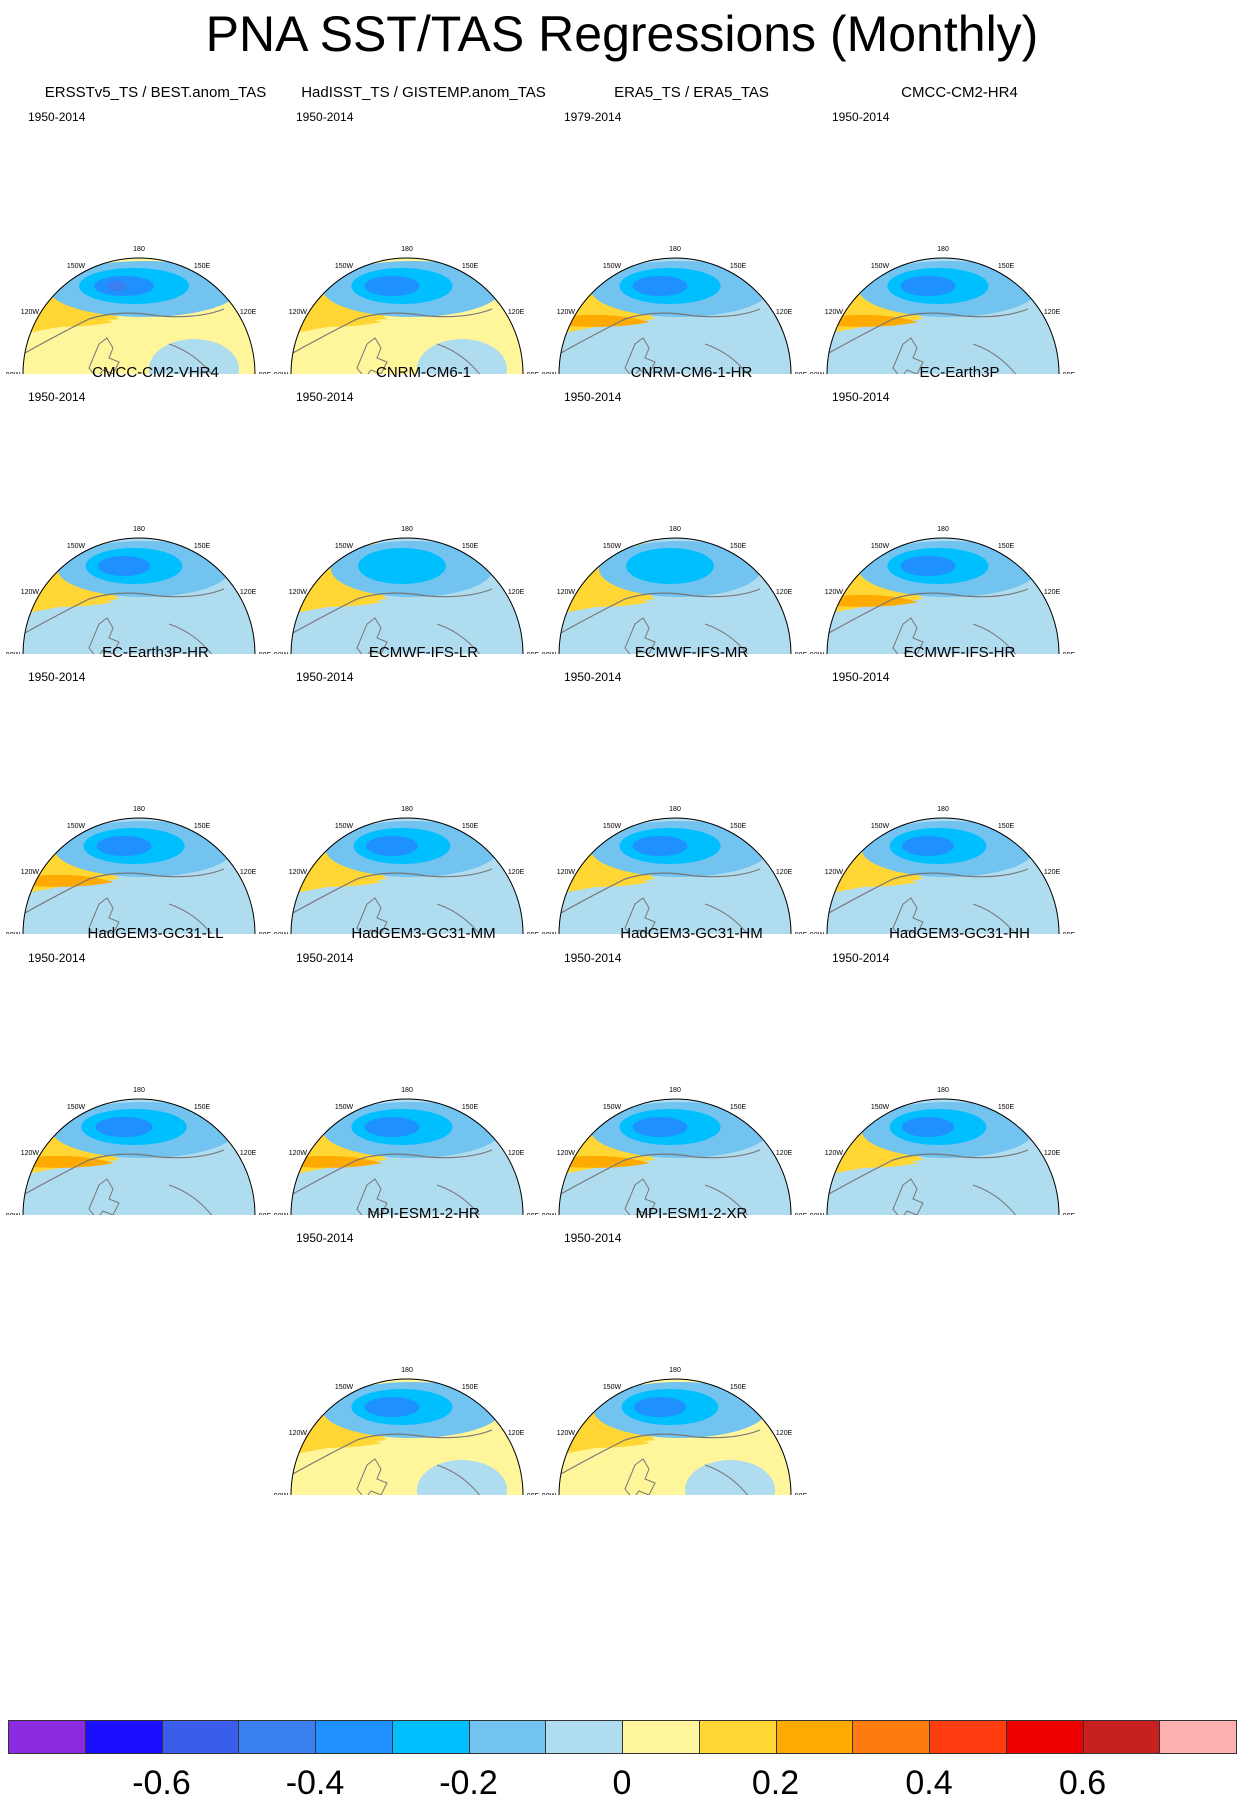  Describe the element at coordinates (593, 117) in the screenshot. I see `panel-period: 1979-2014` at that location.